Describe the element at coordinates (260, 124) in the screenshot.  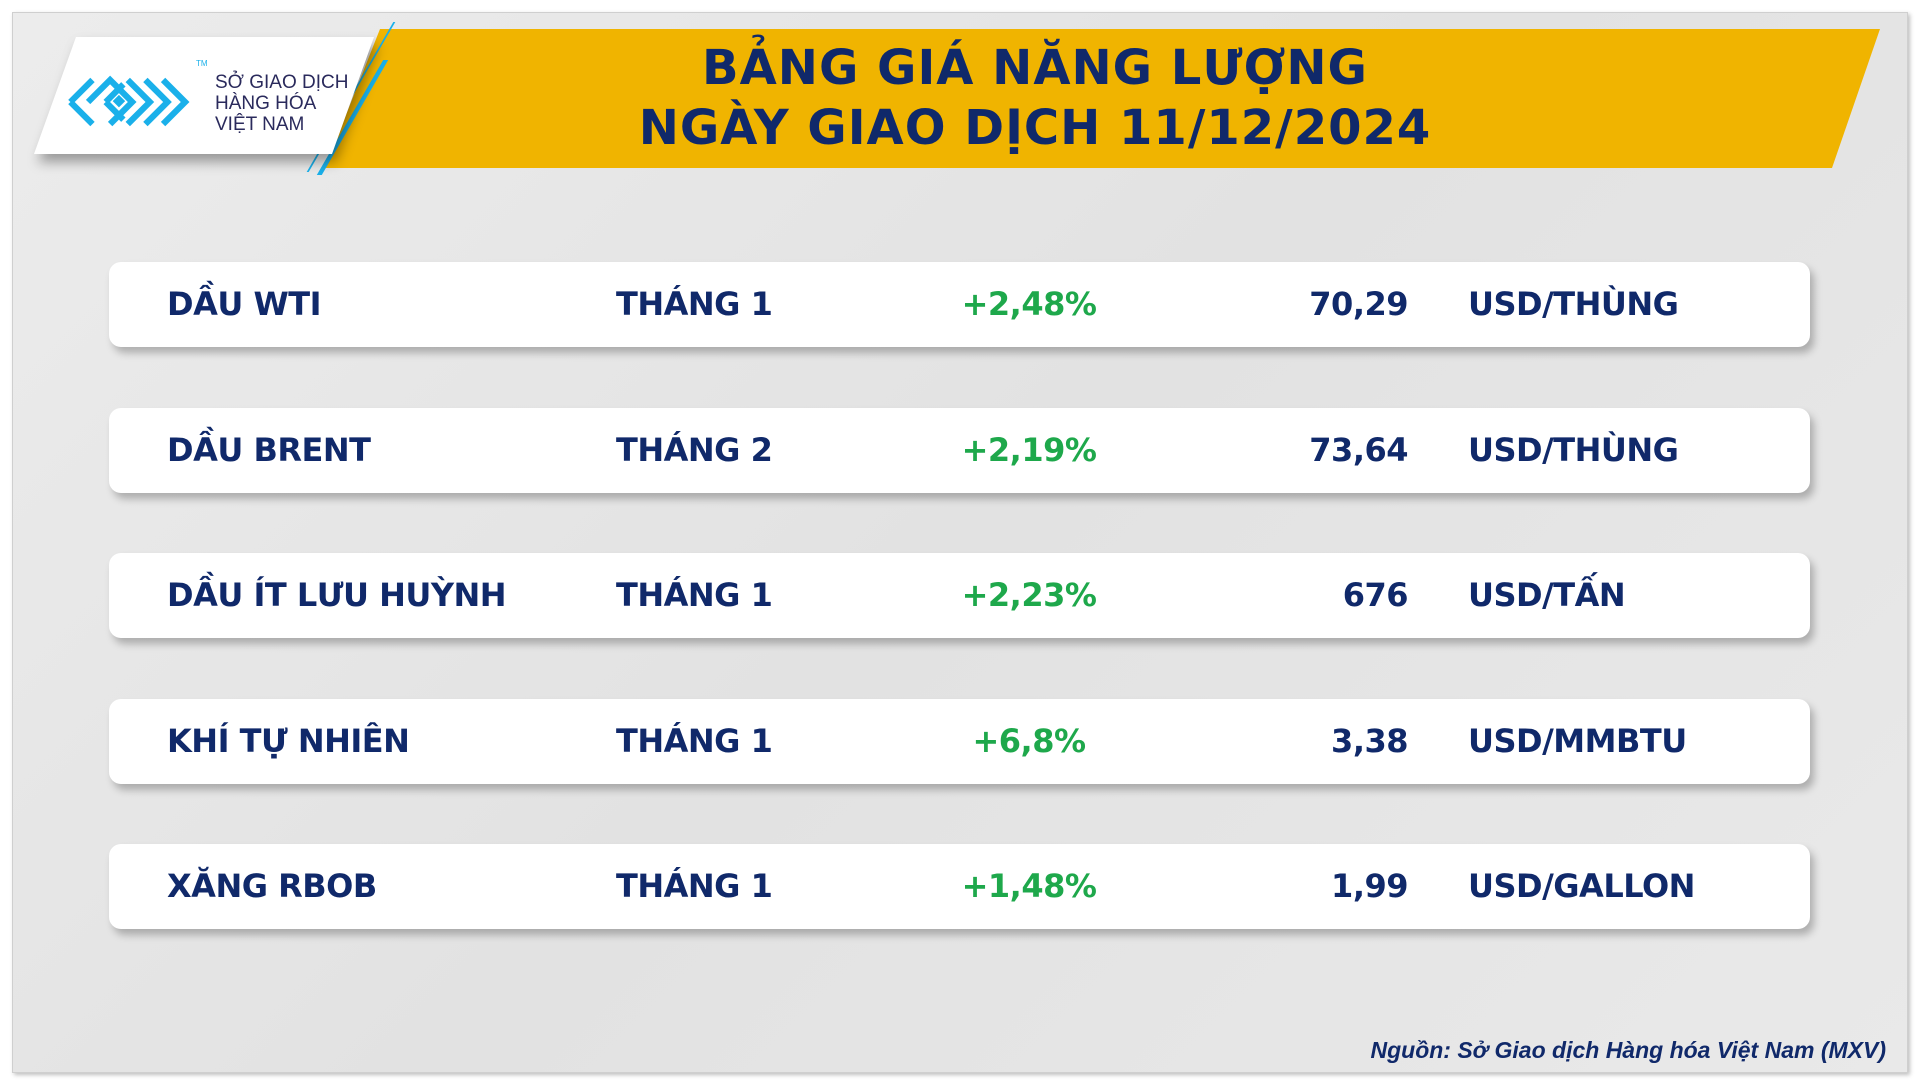
I see `logo-line: VIỆT NAM` at that location.